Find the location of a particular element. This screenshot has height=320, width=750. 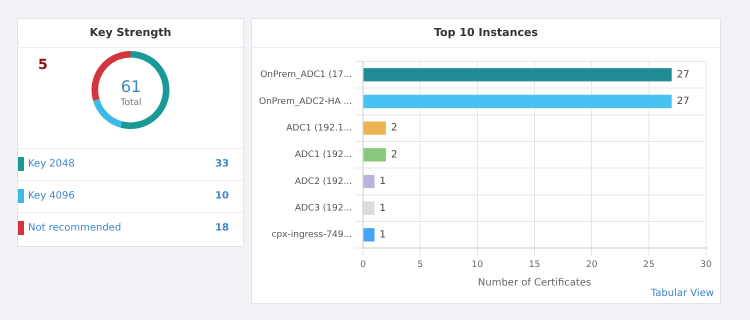

legend-label: Key 2048 is located at coordinates (51, 164).